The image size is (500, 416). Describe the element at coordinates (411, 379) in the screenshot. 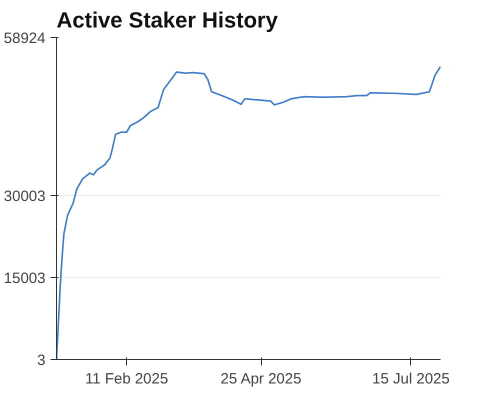

I see `x-tick-label: 15 Jul 2025` at that location.